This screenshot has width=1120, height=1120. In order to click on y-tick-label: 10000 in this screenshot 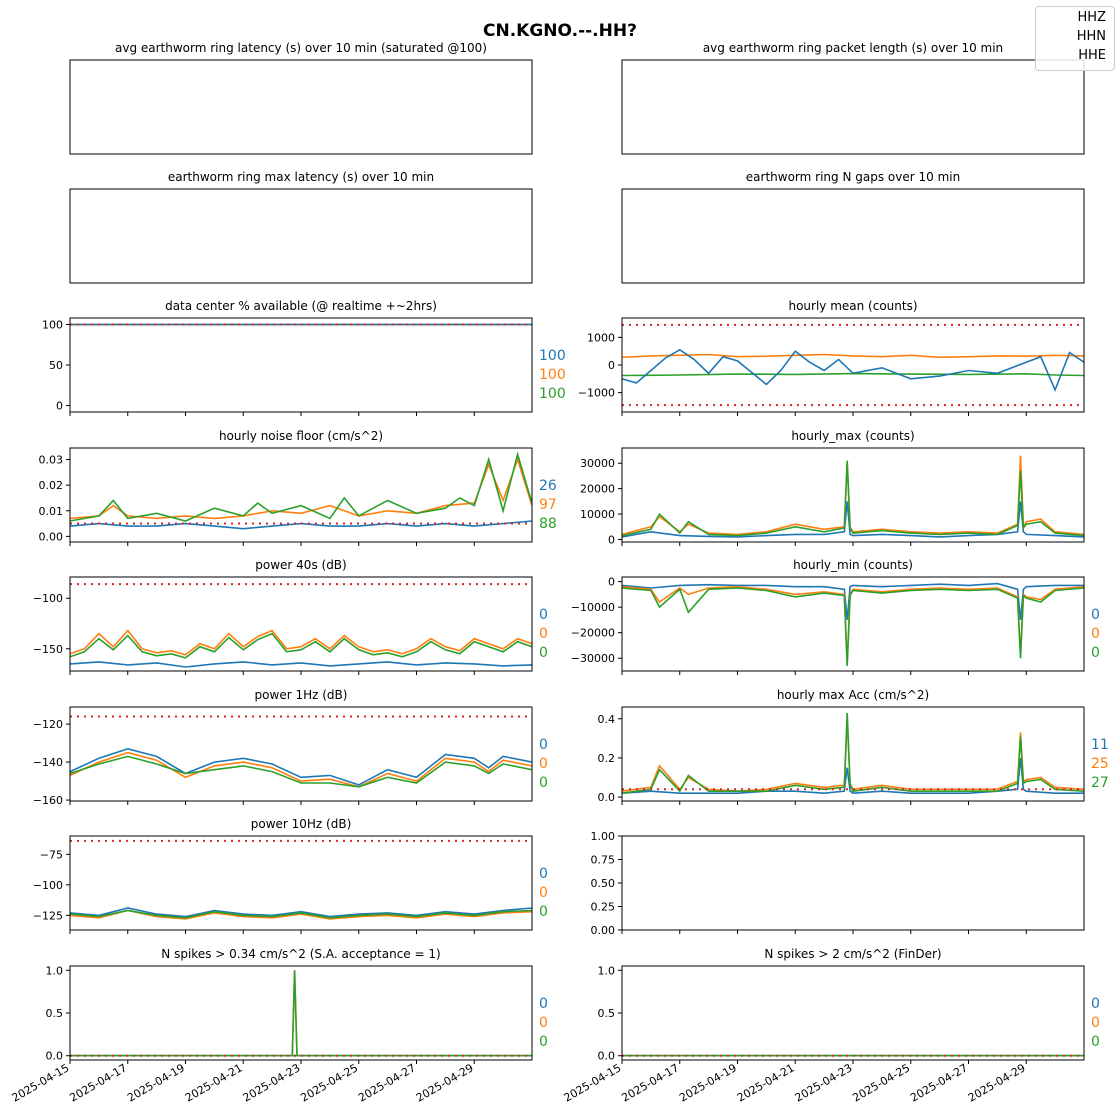, I will do `click(597, 514)`.